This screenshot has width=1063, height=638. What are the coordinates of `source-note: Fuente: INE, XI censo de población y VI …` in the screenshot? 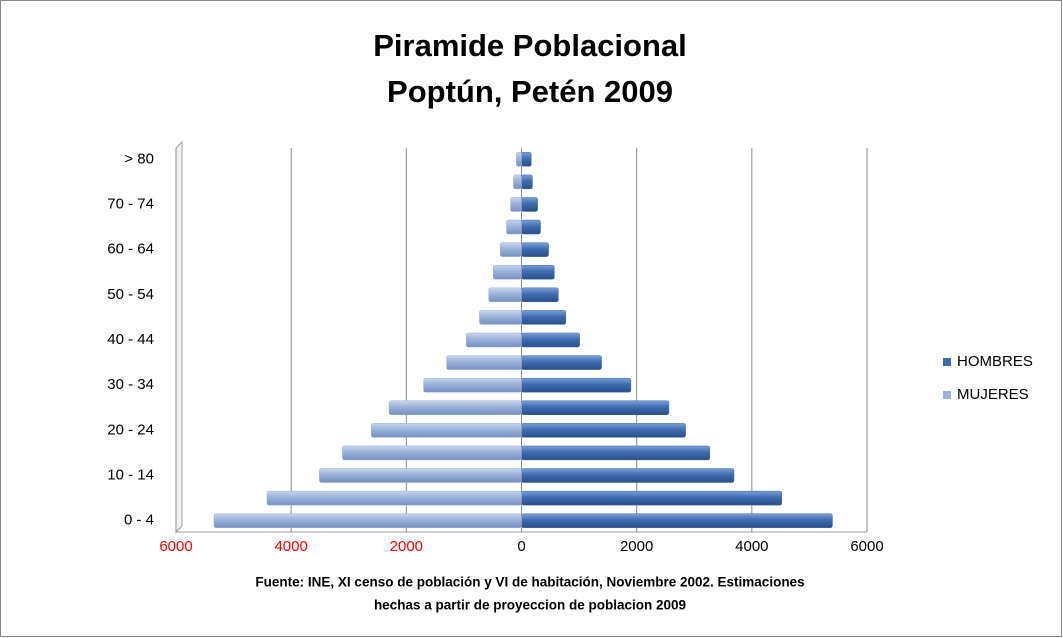 It's located at (529, 582).